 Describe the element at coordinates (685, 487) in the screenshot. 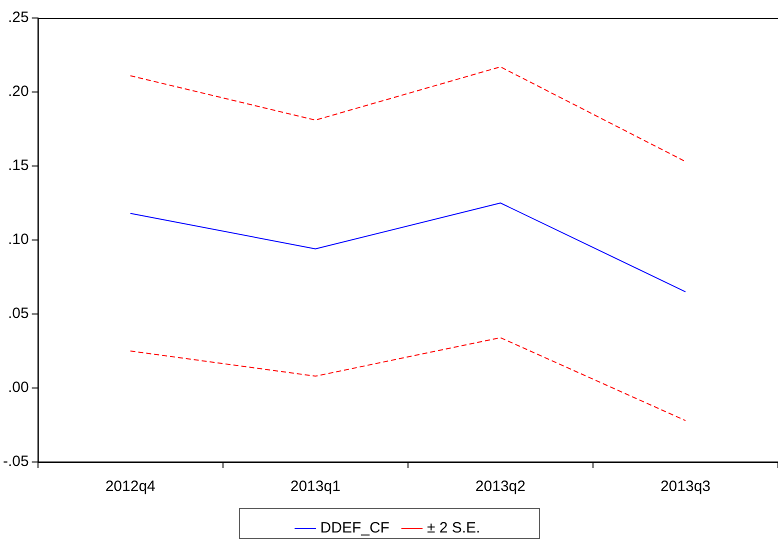

I see `x-tick-label: 2013q3` at that location.